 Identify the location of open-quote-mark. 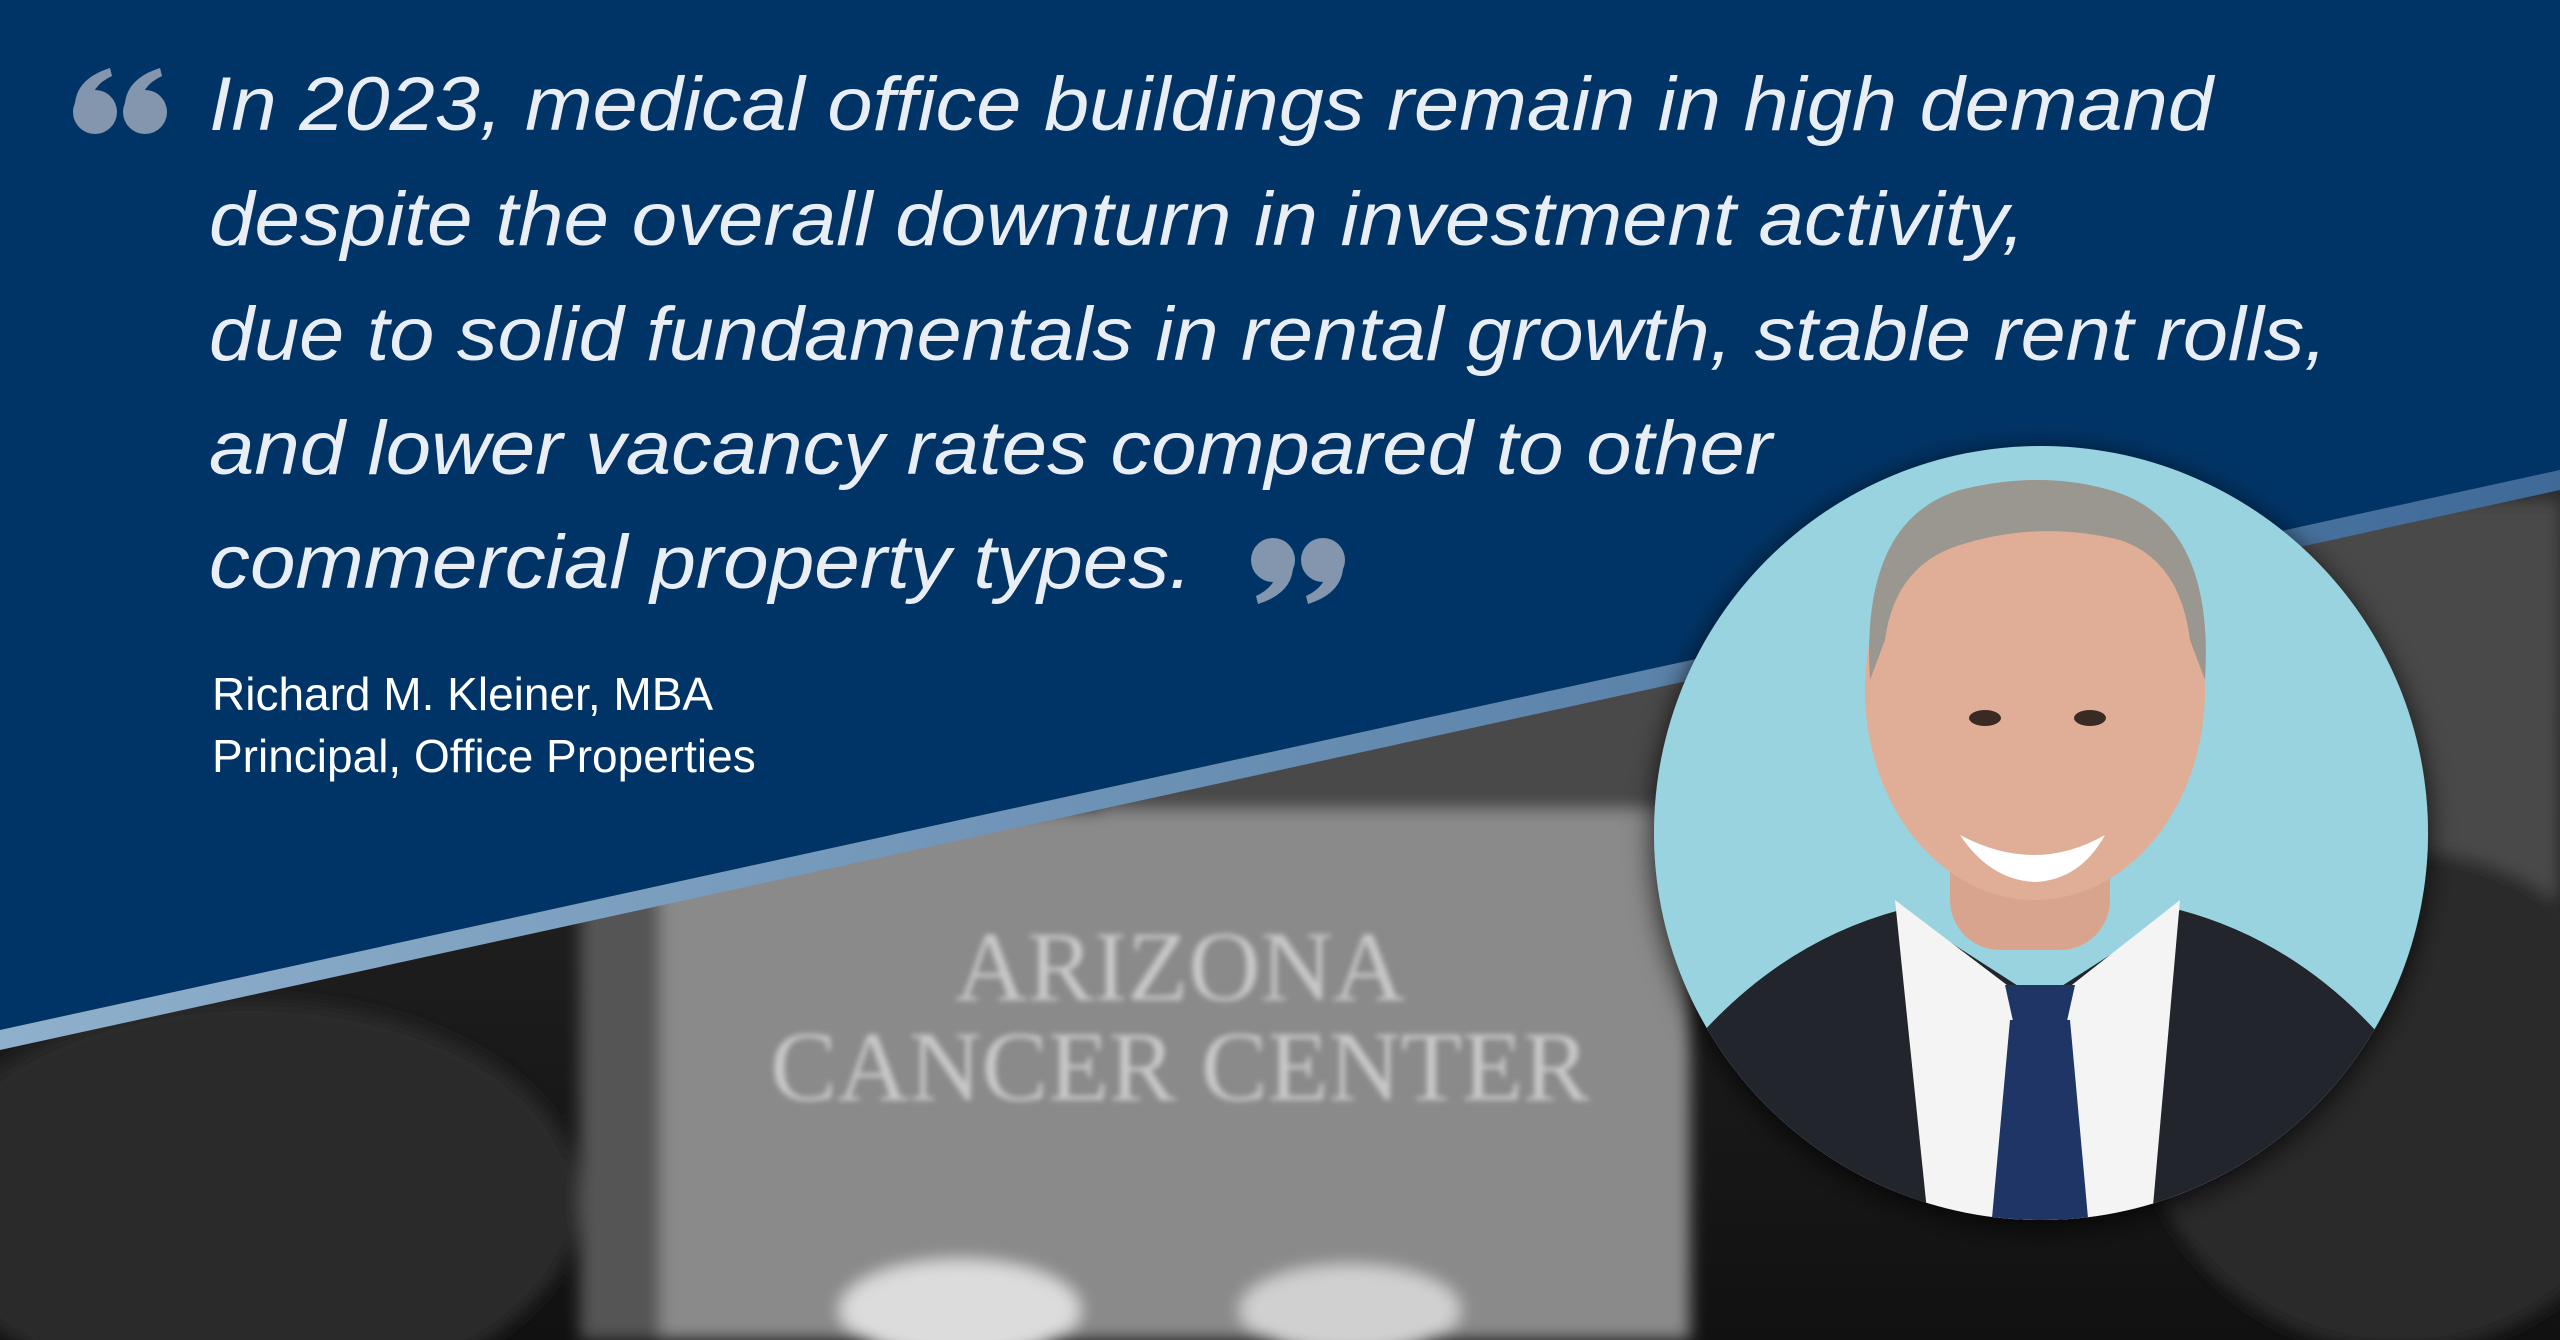
(120, 101).